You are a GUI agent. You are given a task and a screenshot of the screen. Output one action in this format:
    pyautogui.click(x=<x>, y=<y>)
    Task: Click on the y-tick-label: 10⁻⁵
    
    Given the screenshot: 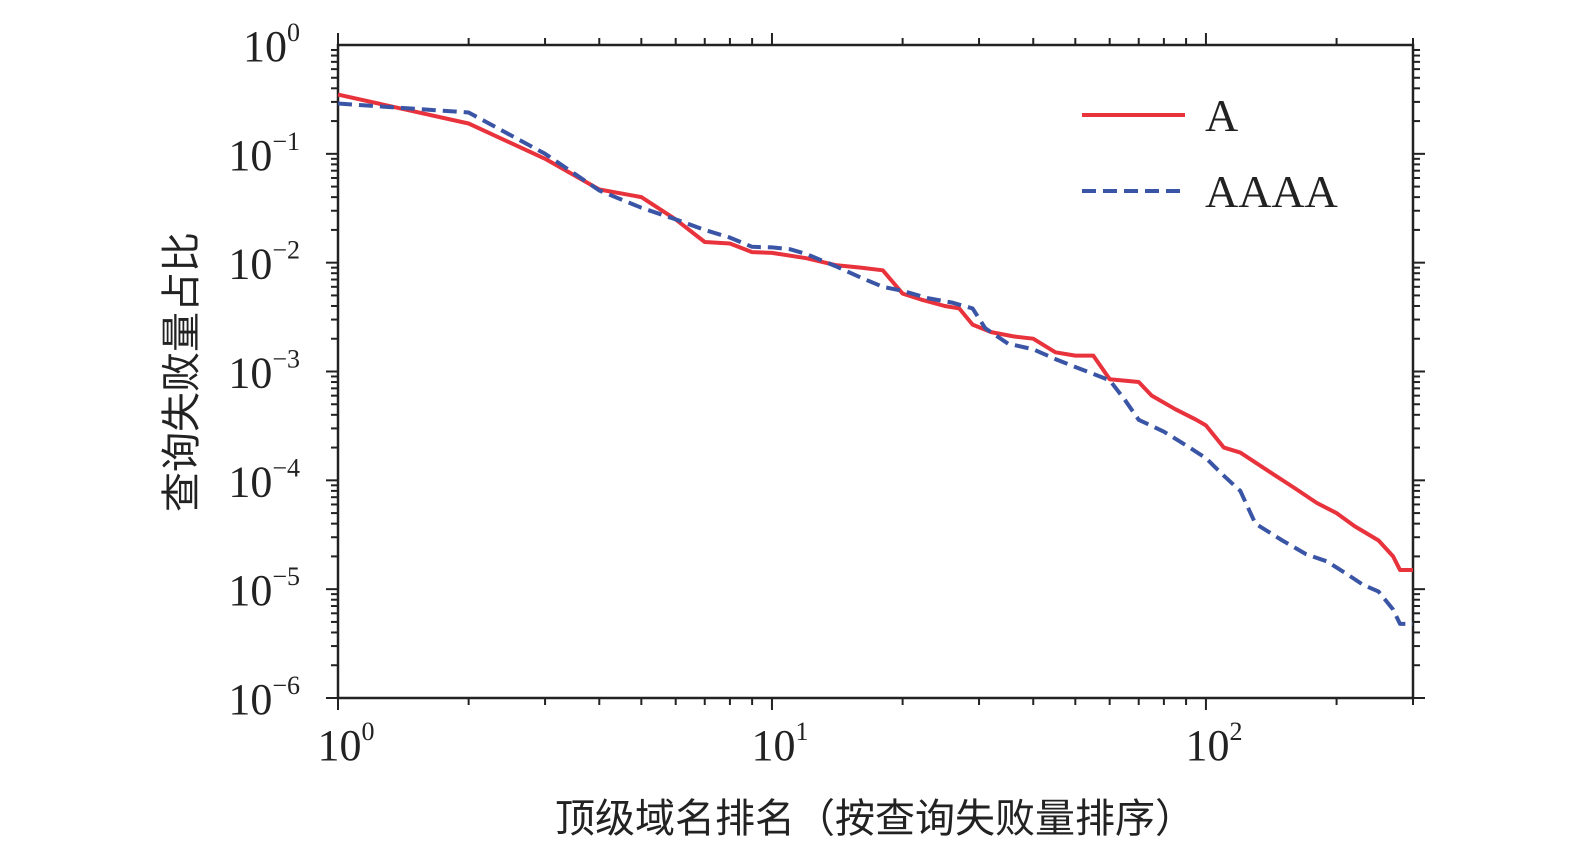 What is the action you would take?
    pyautogui.click(x=264, y=588)
    